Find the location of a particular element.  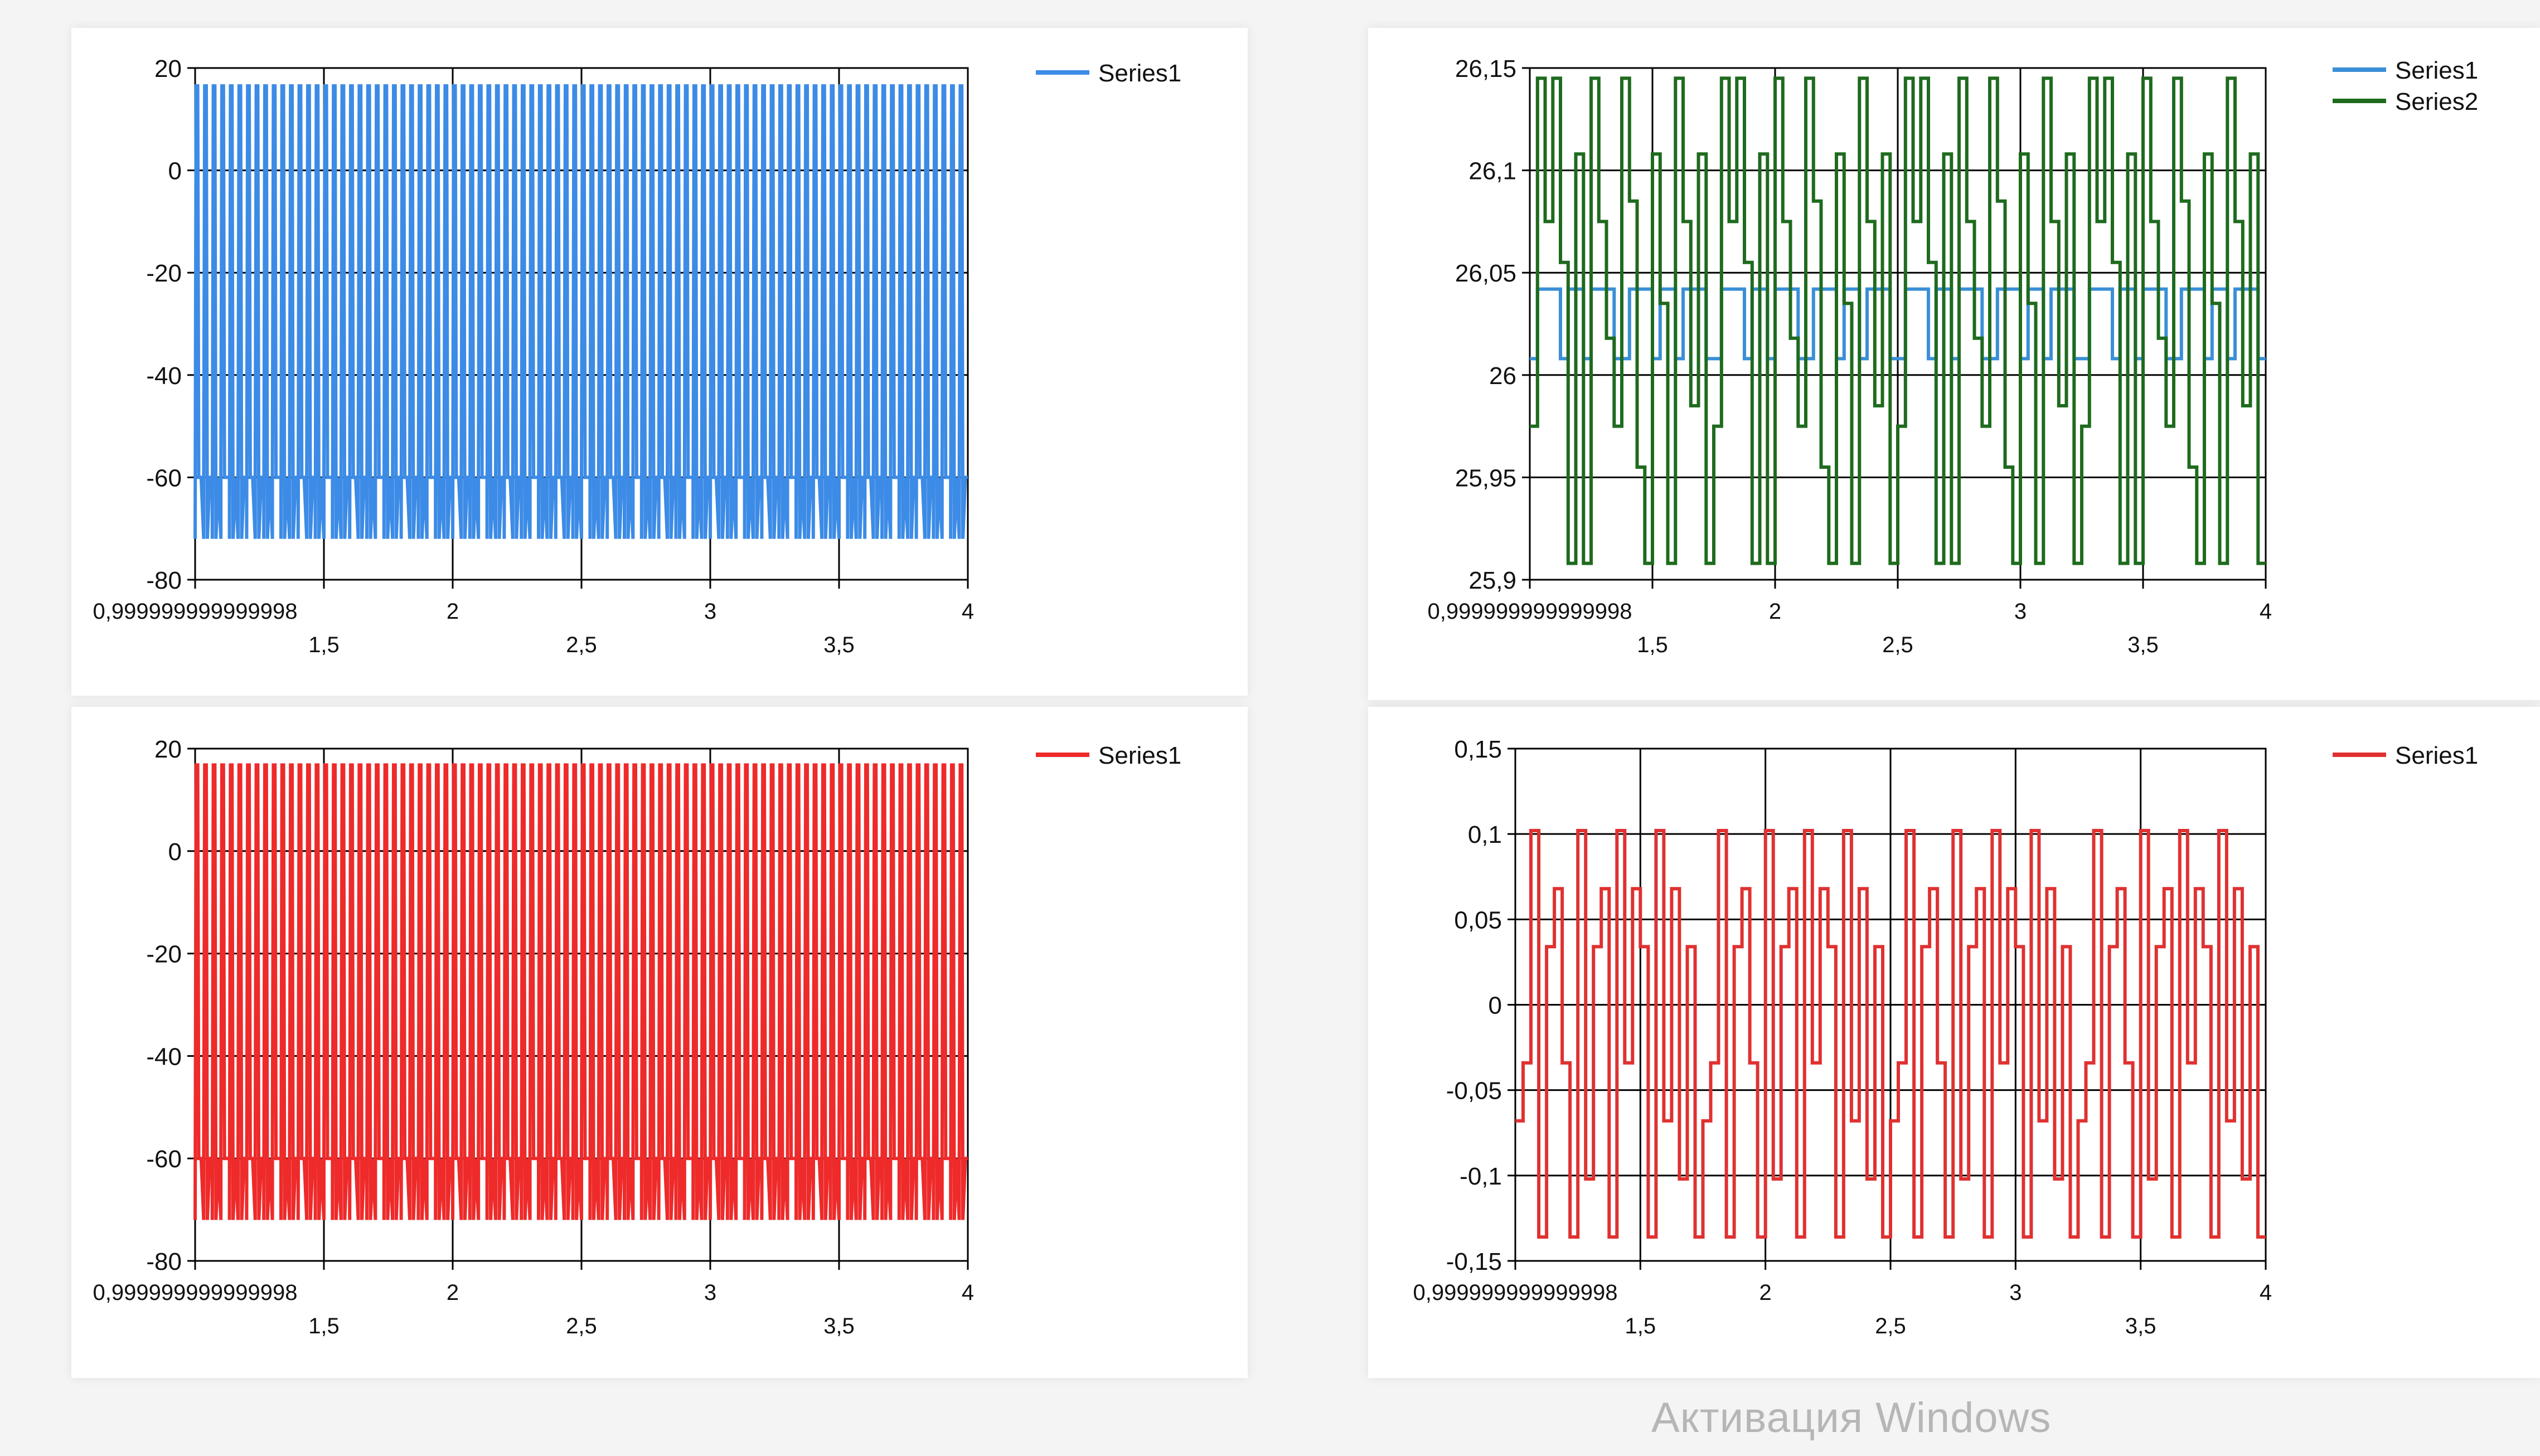

y-tick-label: 0,1 is located at coordinates (1485, 835).